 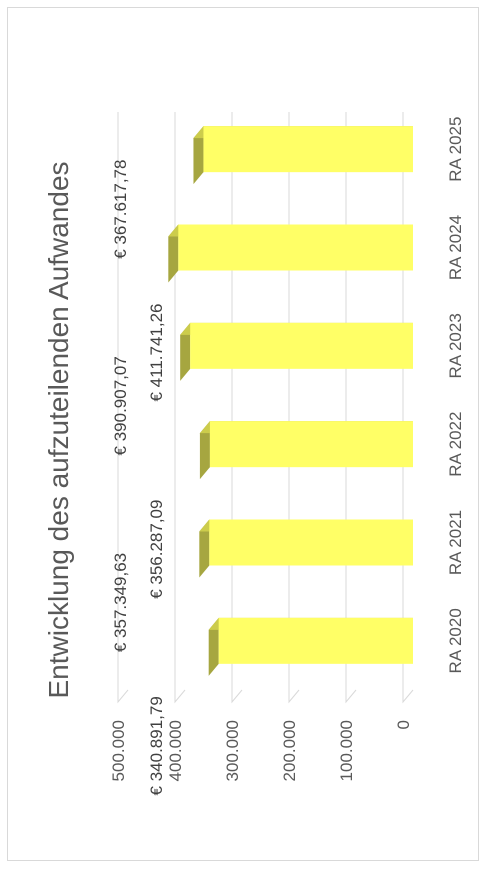 I want to click on category-label: RA 2021, so click(x=455, y=542).